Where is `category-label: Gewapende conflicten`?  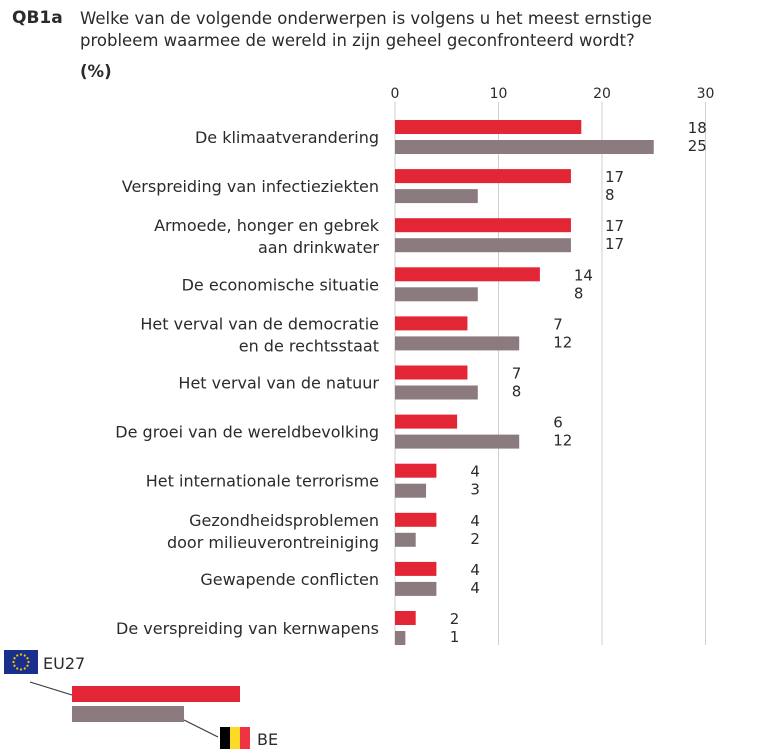
category-label: Gewapende conflicten is located at coordinates (289, 579).